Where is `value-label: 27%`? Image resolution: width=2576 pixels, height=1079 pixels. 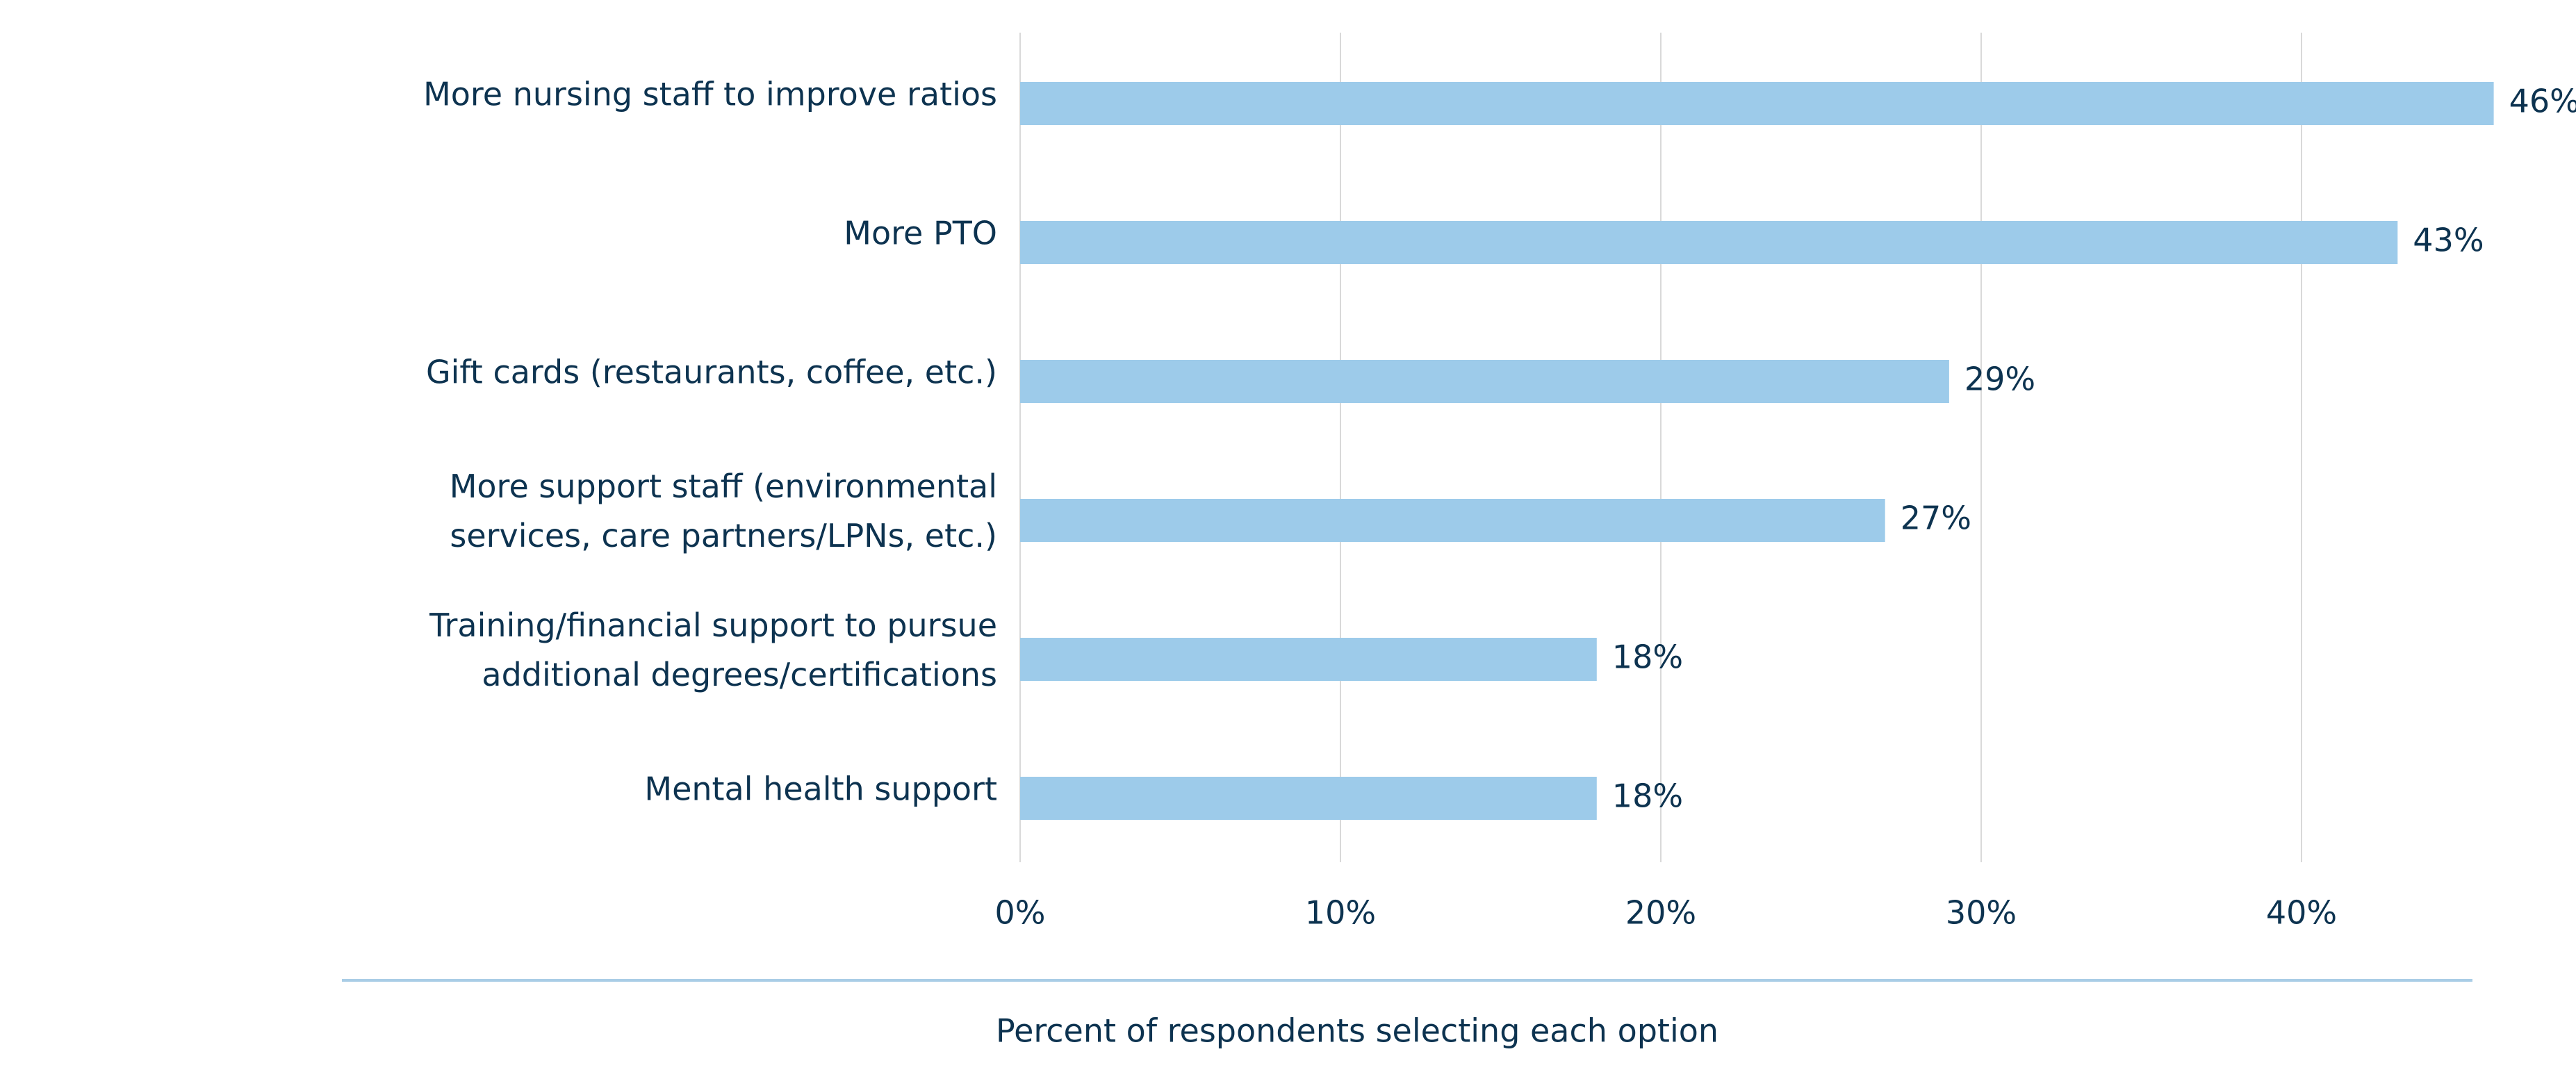 value-label: 27% is located at coordinates (1936, 518).